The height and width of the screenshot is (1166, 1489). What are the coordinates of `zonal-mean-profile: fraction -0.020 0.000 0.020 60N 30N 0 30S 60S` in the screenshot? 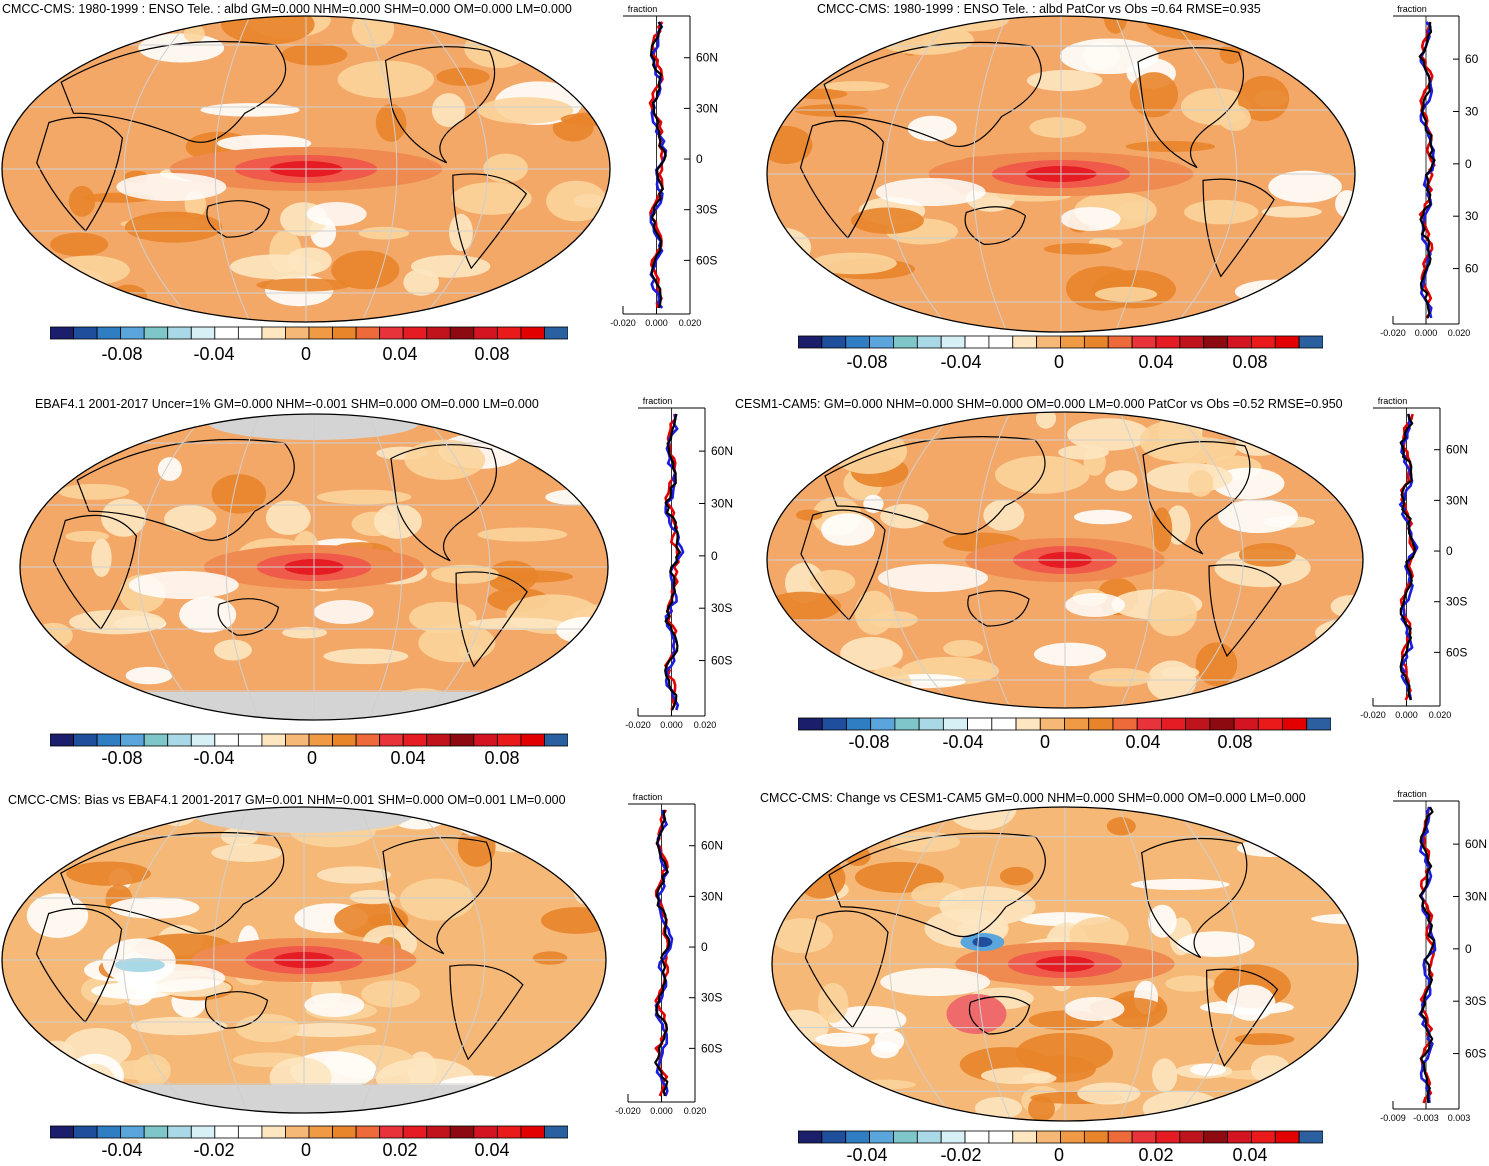 It's located at (664, 166).